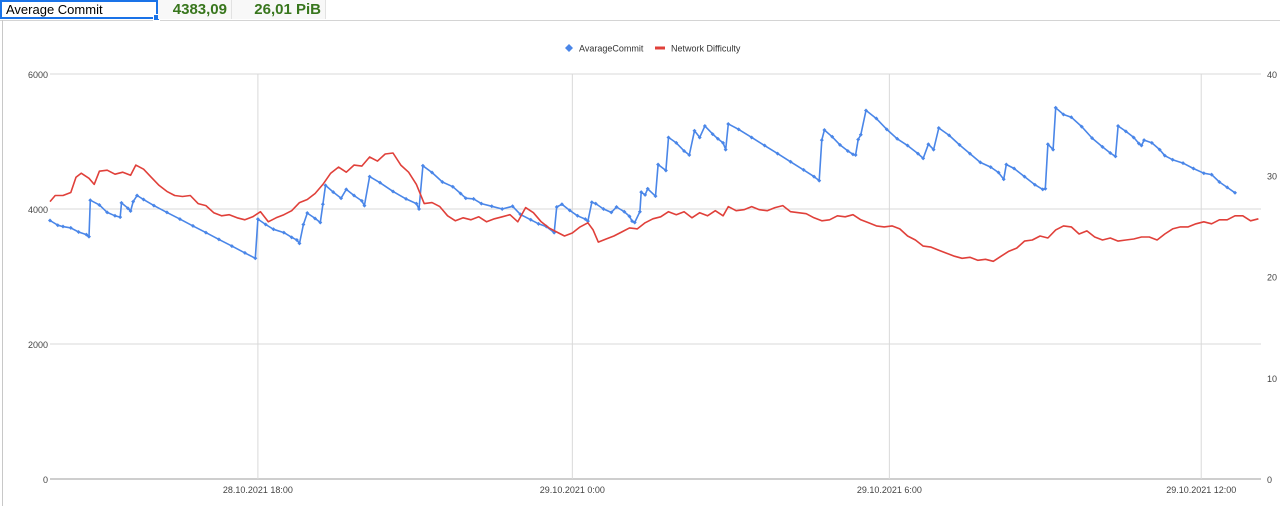  I want to click on y-left-tick-label: 4000, so click(38, 210).